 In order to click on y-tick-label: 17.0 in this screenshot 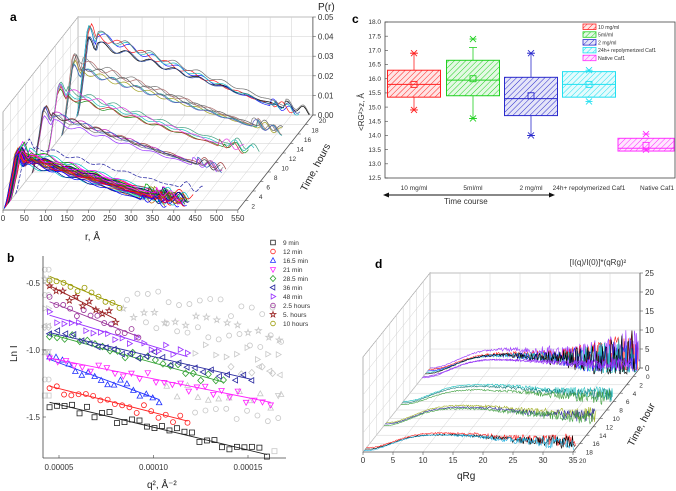, I will do `click(374, 51)`.